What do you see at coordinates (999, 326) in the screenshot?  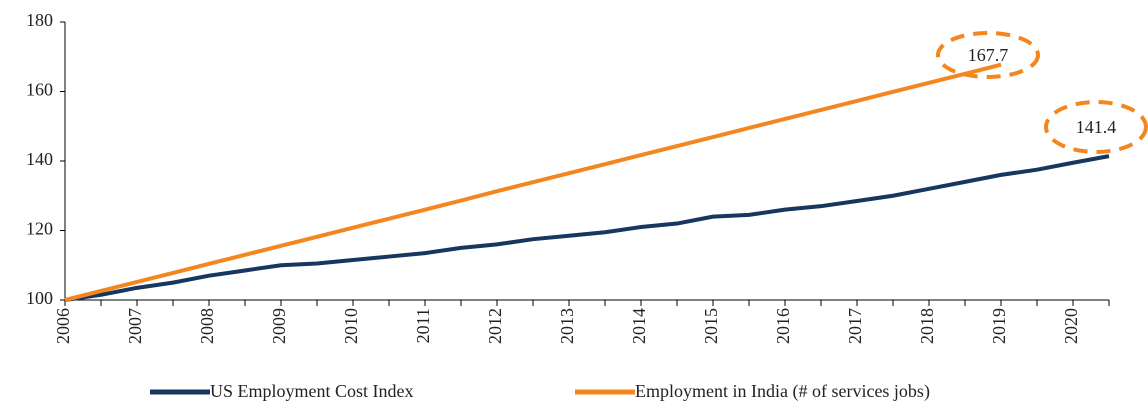 I see `x-tick-label: 2019` at bounding box center [999, 326].